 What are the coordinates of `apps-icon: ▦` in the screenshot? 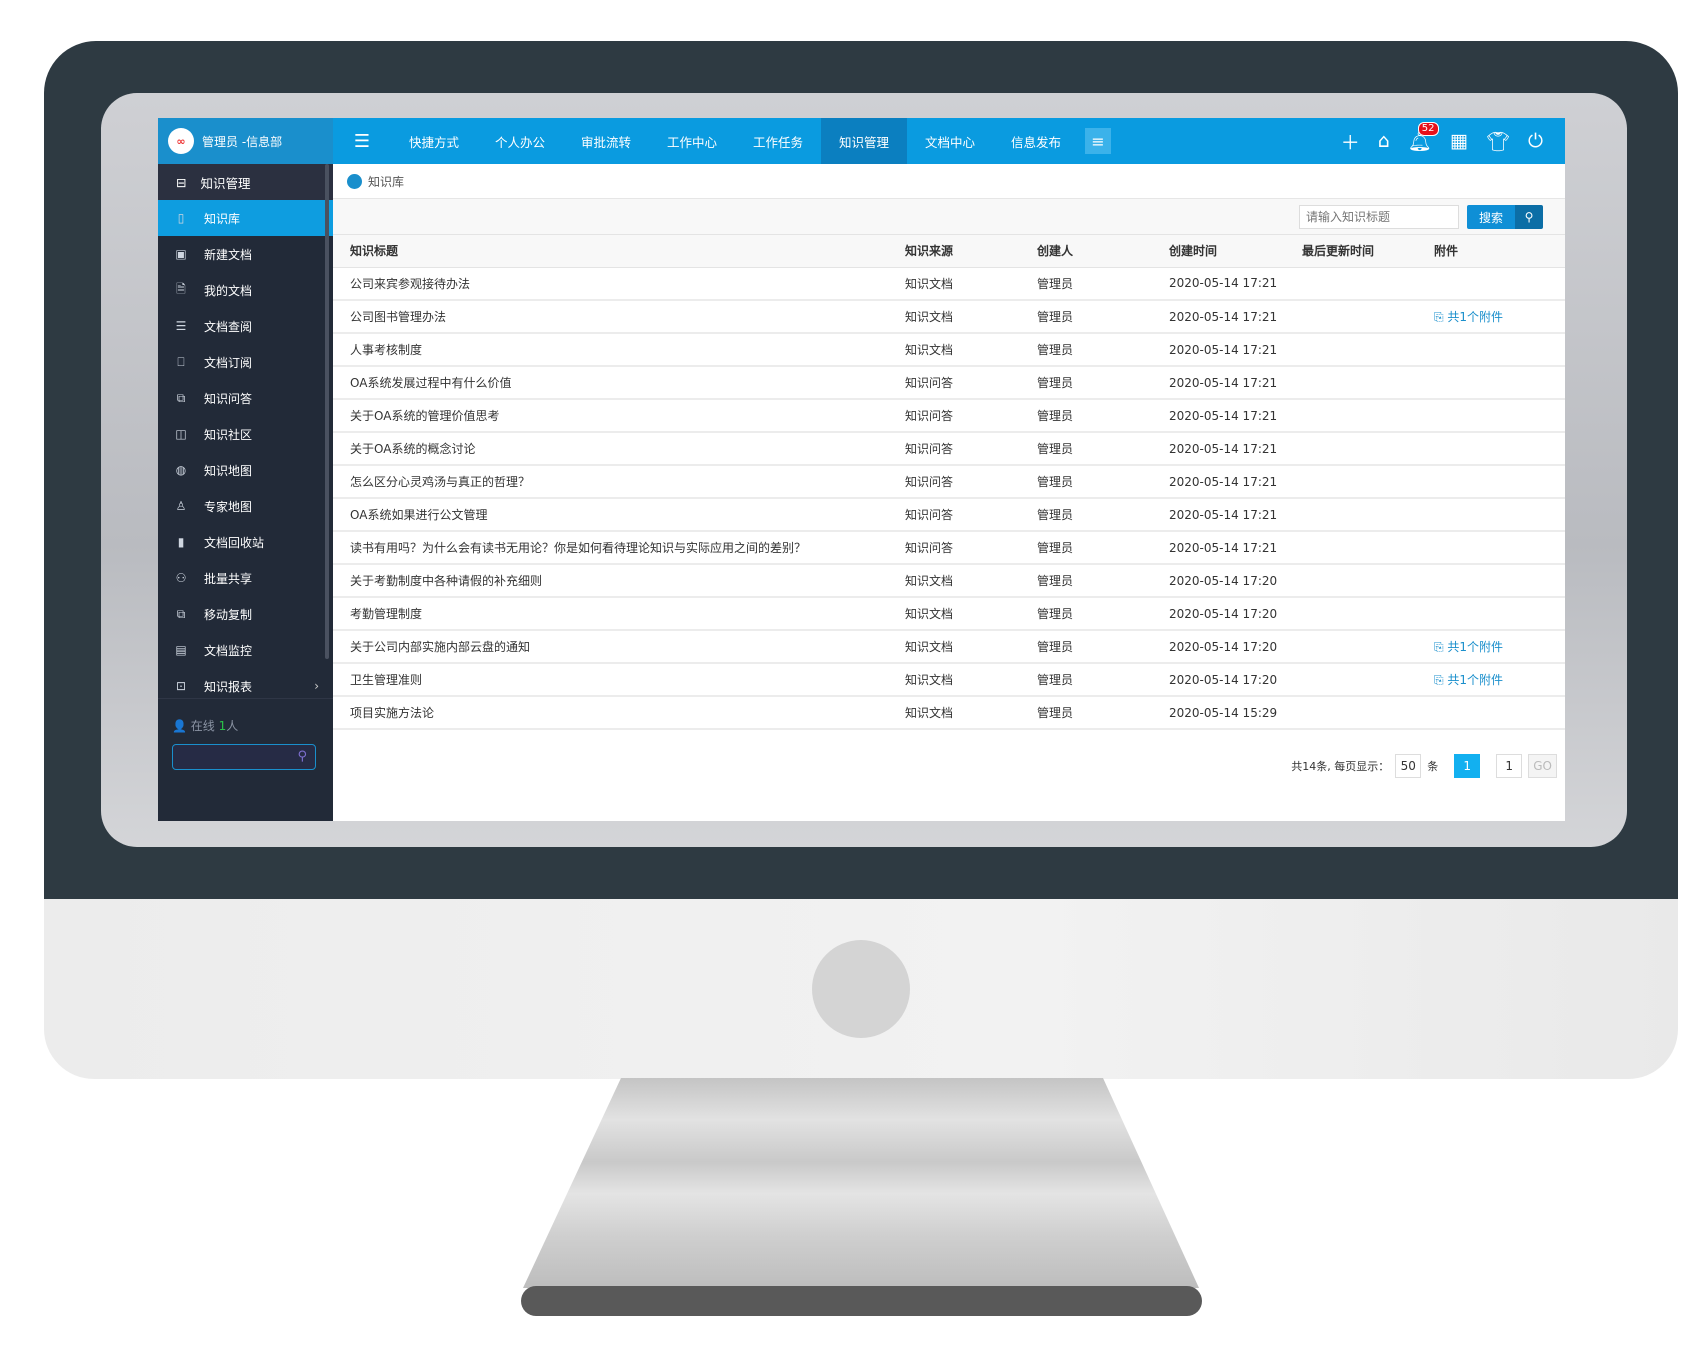 It's located at (1458, 141).